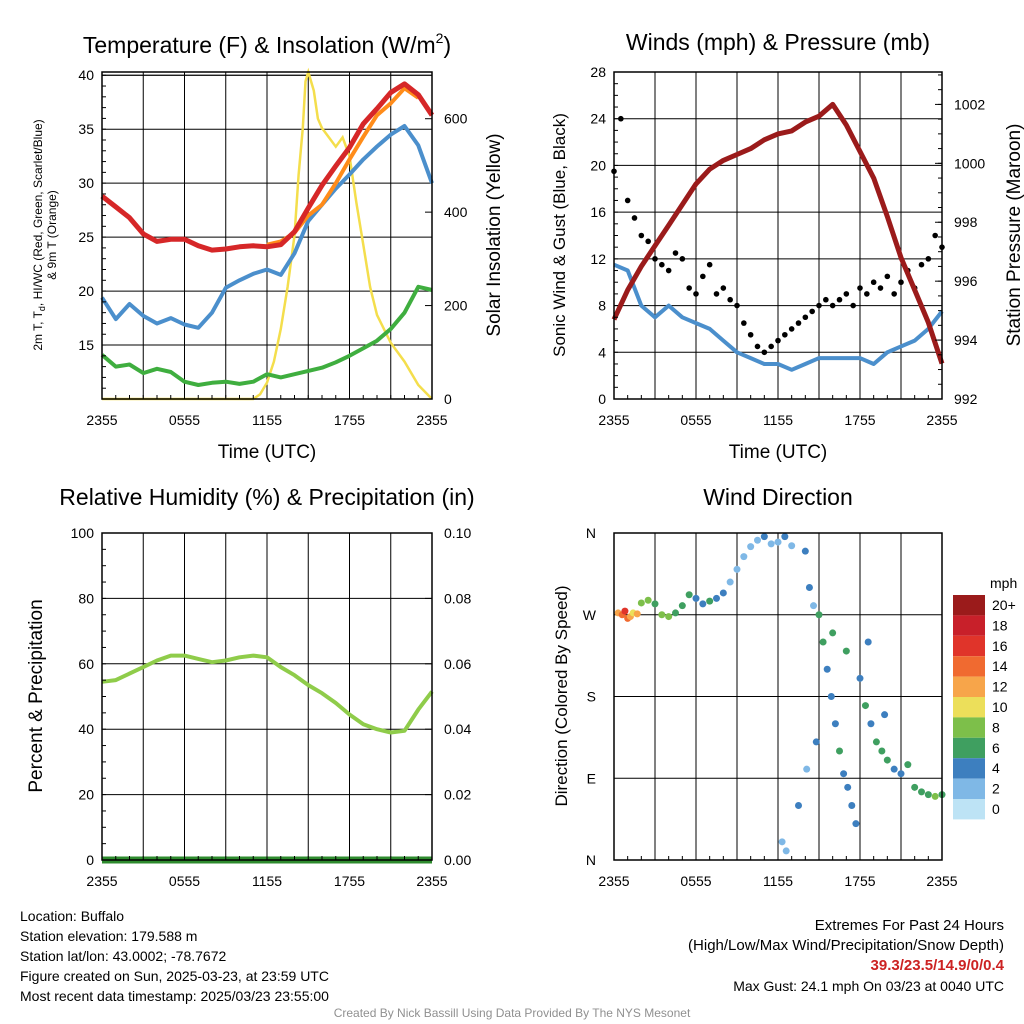 The image size is (1024, 1024). I want to click on insolation-ylabel: Solar Insolation (Yellow), so click(494, 234).